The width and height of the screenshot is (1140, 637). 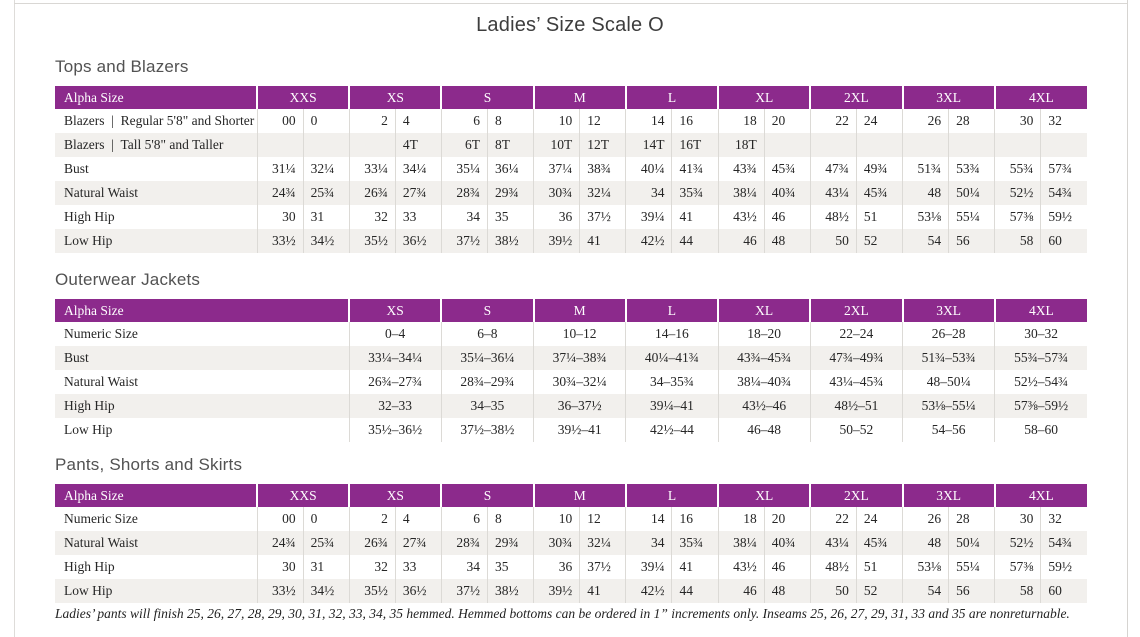 I want to click on size-cell: 10–12, so click(x=579, y=334).